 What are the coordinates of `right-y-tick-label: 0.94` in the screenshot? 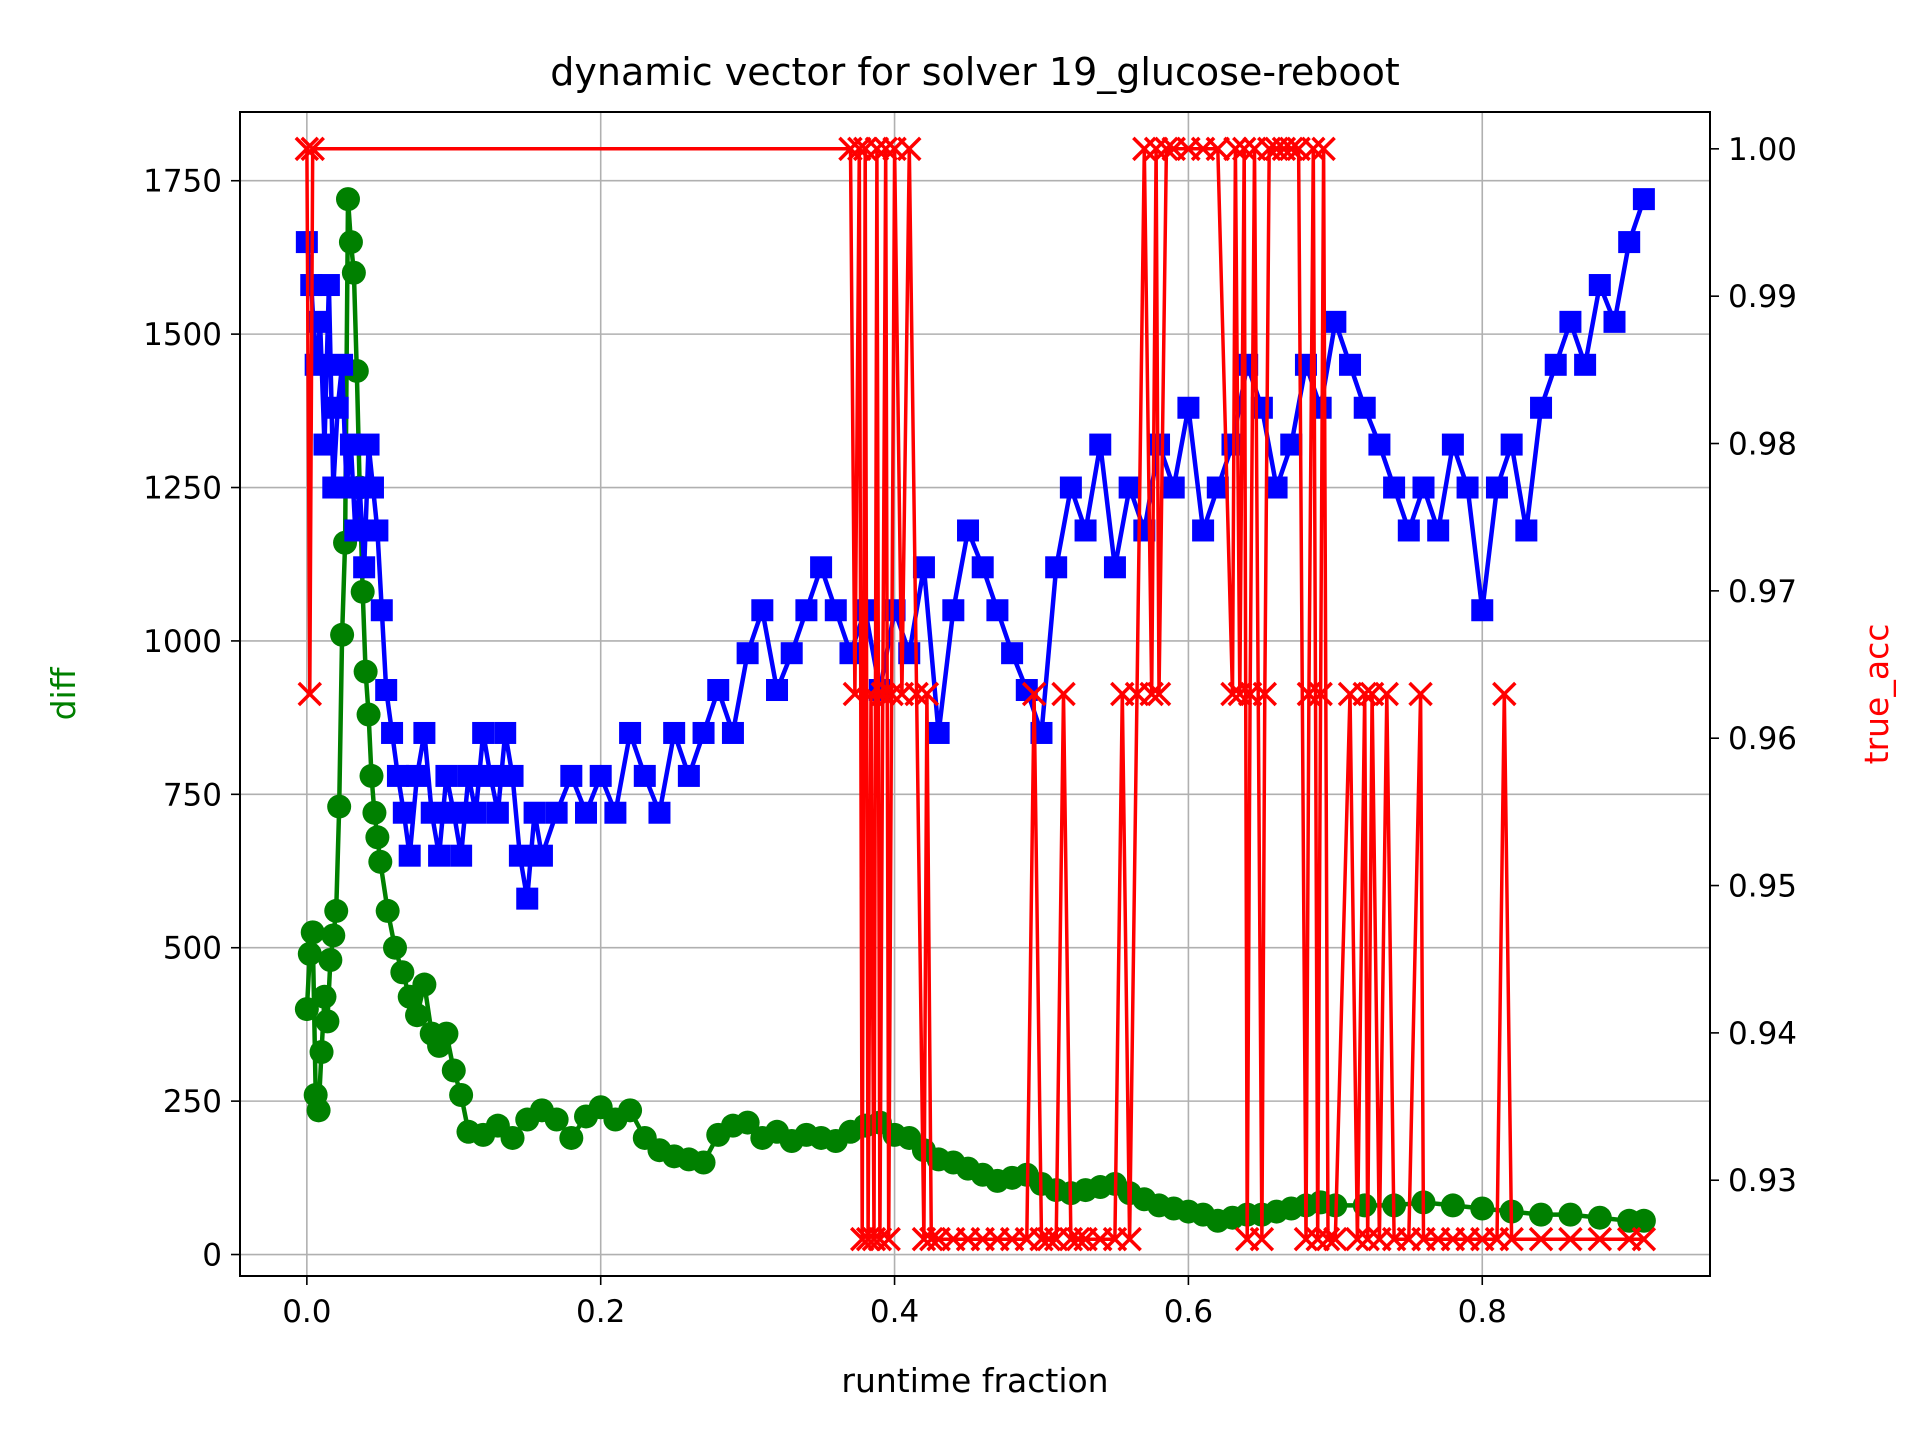 It's located at (1762, 1034).